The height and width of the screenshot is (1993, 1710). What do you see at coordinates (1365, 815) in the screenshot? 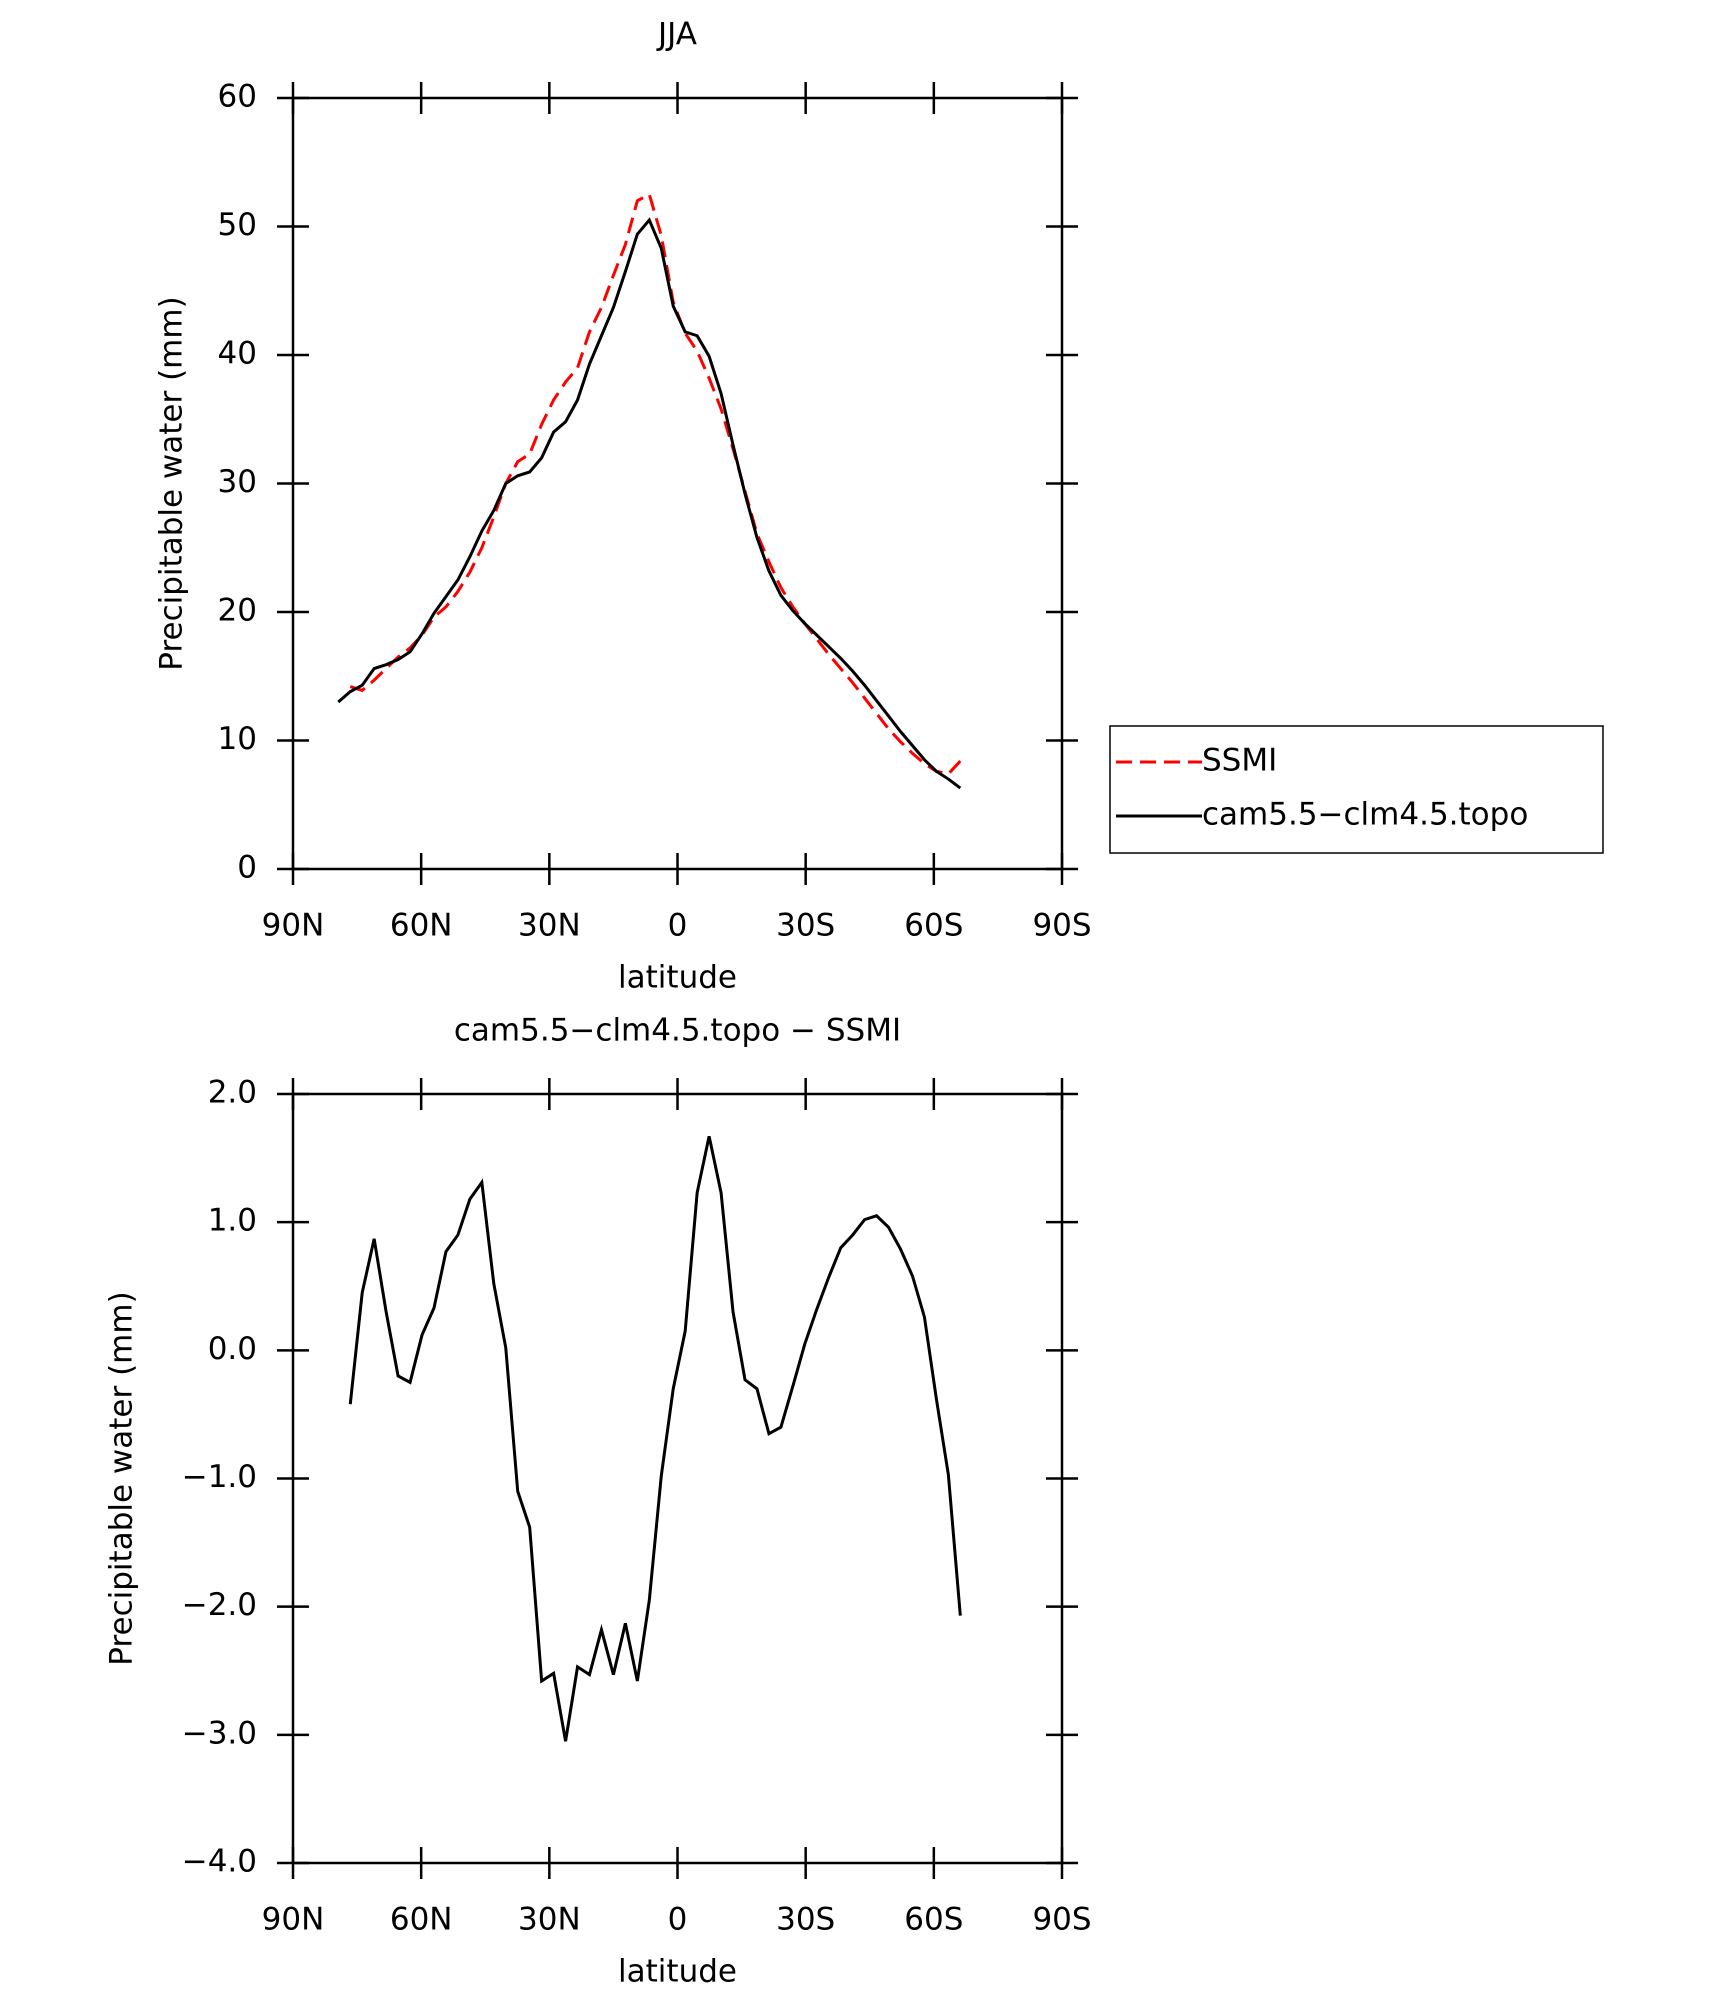
I see `legend-label: cam5.5−clm4.5.topo` at bounding box center [1365, 815].